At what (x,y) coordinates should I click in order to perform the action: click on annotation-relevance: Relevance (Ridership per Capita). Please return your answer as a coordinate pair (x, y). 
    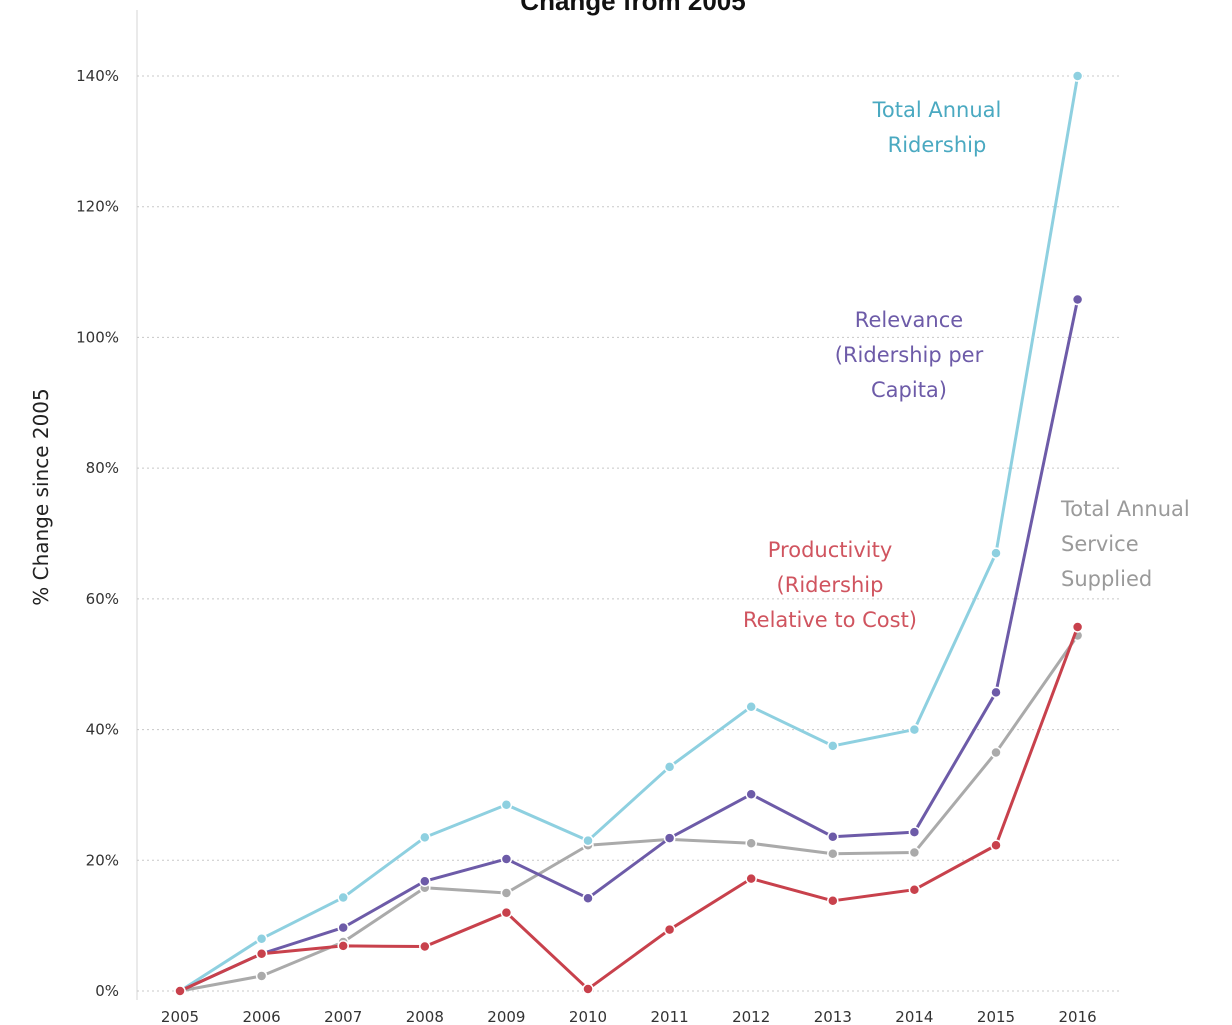
    Looking at the image, I should click on (909, 355).